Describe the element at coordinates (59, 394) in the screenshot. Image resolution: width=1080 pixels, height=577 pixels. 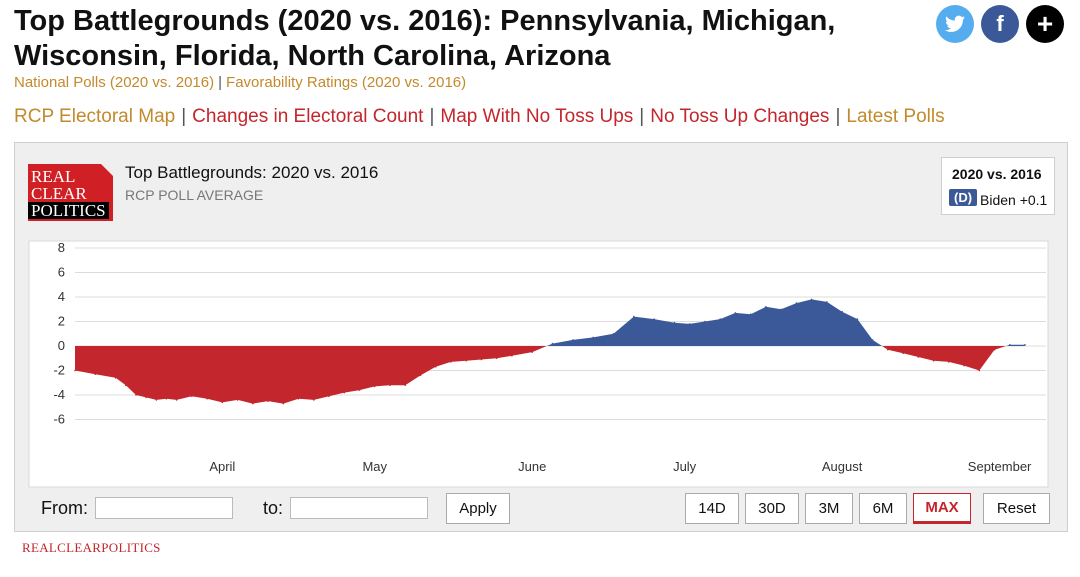
I see `y-tick-label: -4` at that location.